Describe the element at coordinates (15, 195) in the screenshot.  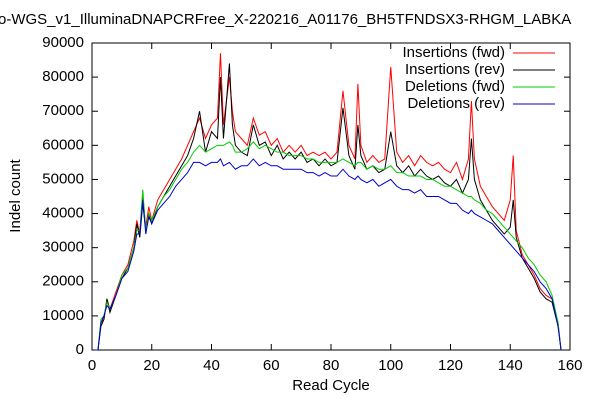
I see `y-axis-label: Indel count` at that location.